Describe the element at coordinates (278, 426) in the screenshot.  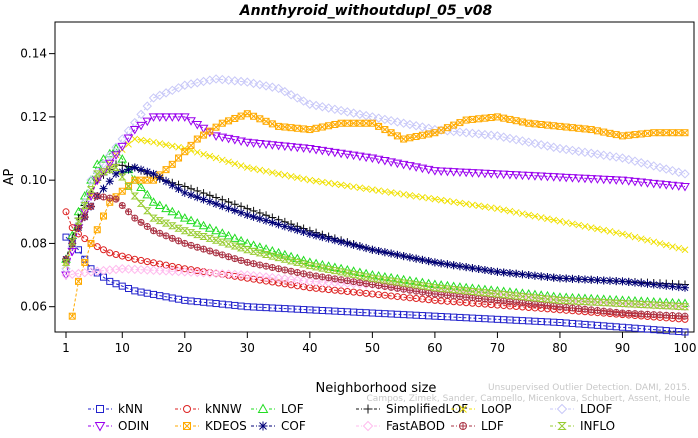
I see `legend-item: COF` at that location.